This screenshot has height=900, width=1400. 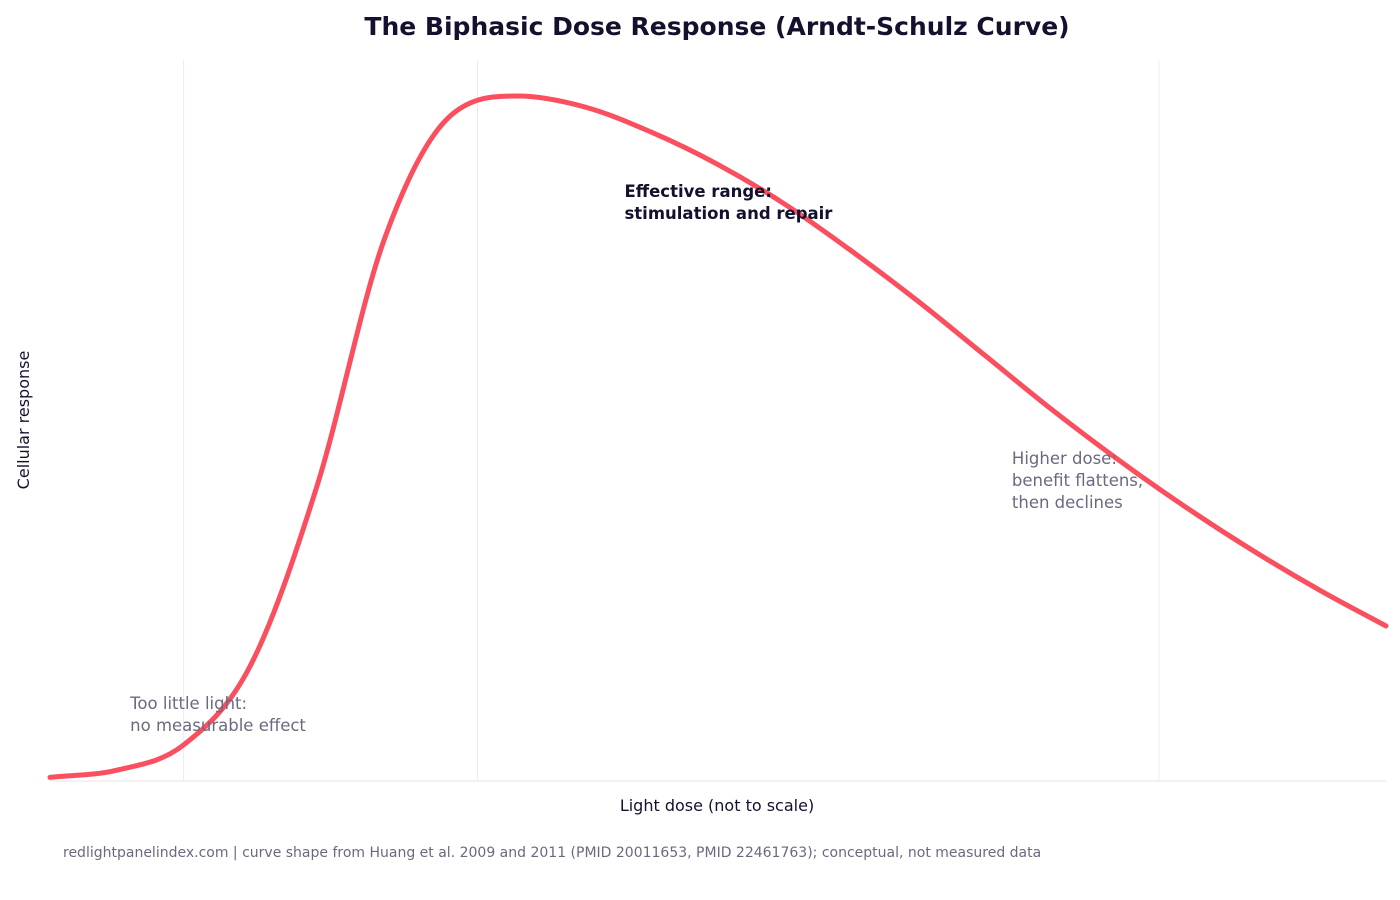 What do you see at coordinates (1067, 502) in the screenshot?
I see `annotation-high-line-3: then declines` at bounding box center [1067, 502].